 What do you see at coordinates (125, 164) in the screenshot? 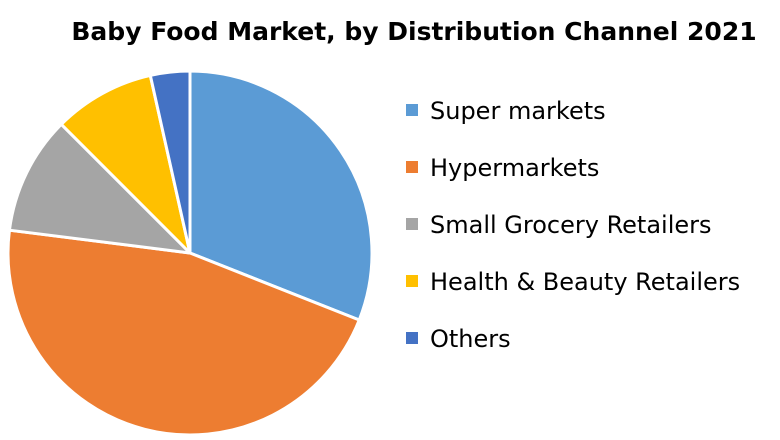
I see `pie-slice-health-beauty-retailers` at bounding box center [125, 164].